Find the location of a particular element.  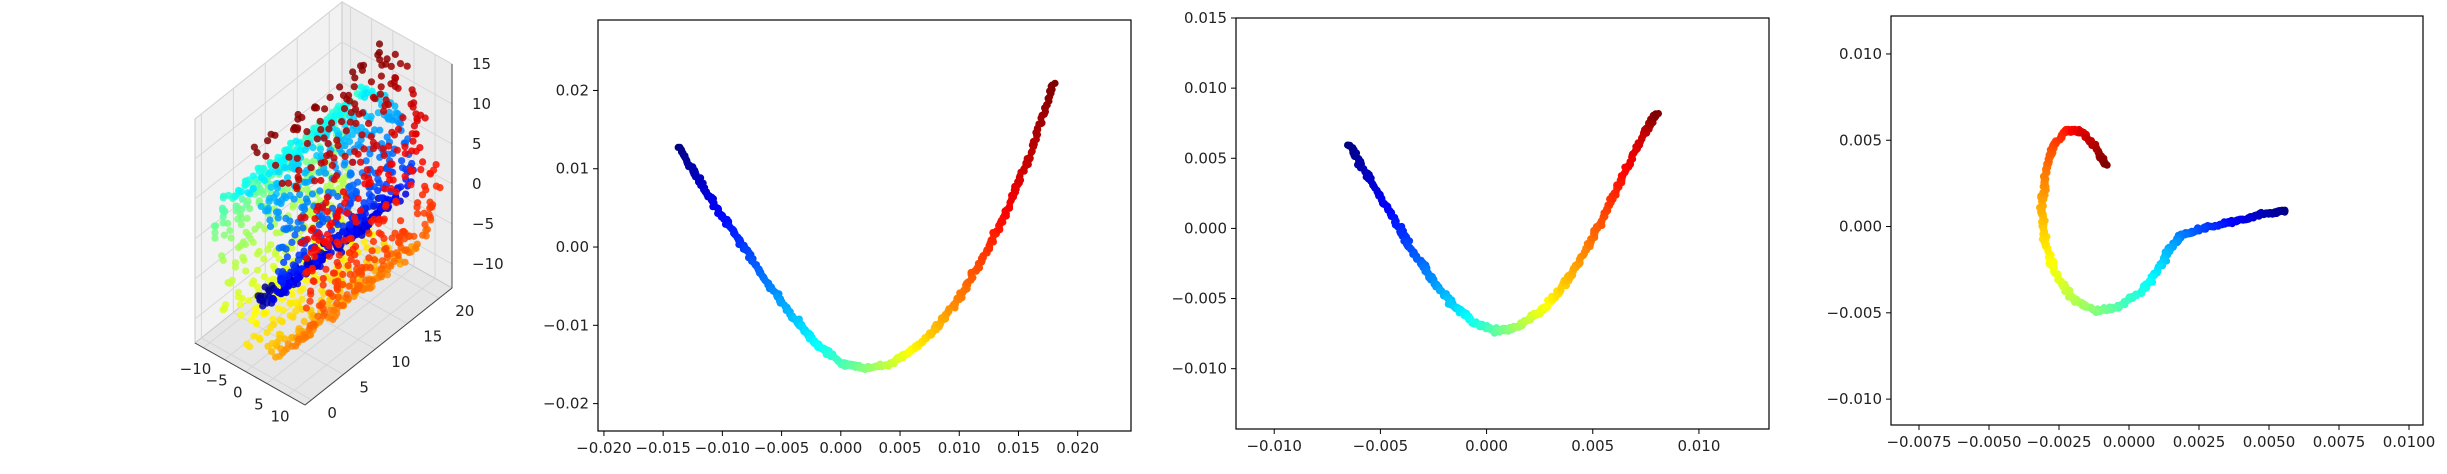

x-tick-label: −0.0050 is located at coordinates (1988, 442).